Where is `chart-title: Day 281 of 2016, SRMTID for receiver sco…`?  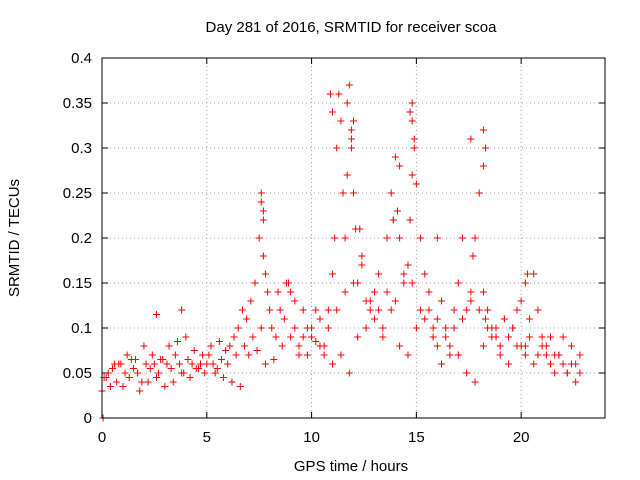 chart-title: Day 281 of 2016, SRMTID for receiver sco… is located at coordinates (352, 27).